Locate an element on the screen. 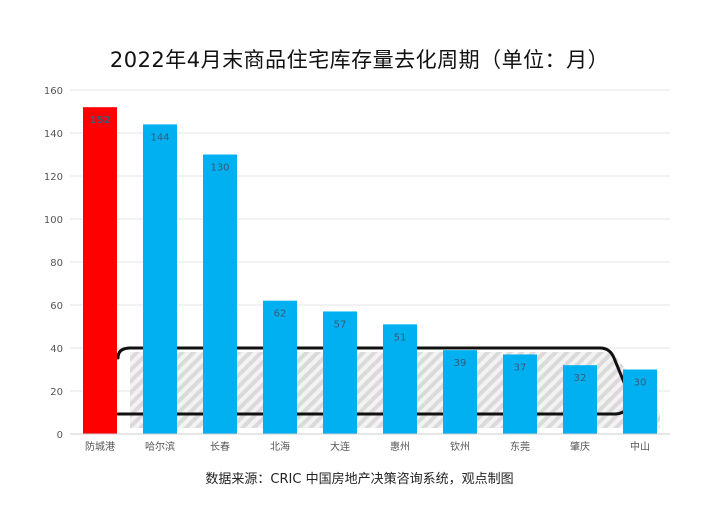  x-category-label: 北海 is located at coordinates (280, 446).